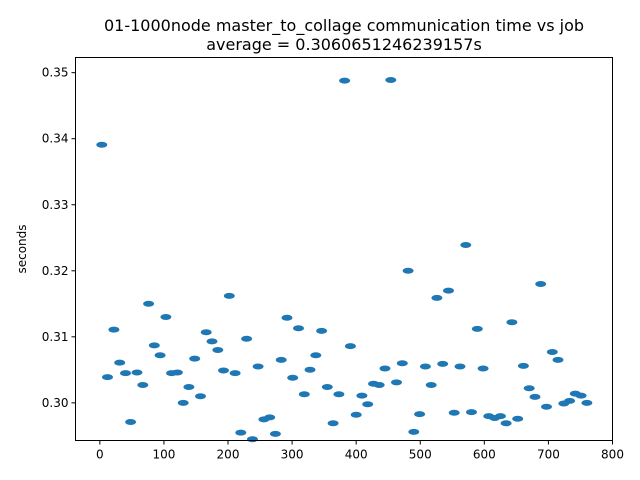  Describe the element at coordinates (55, 271) in the screenshot. I see `y-tick-label: 0.32` at that location.